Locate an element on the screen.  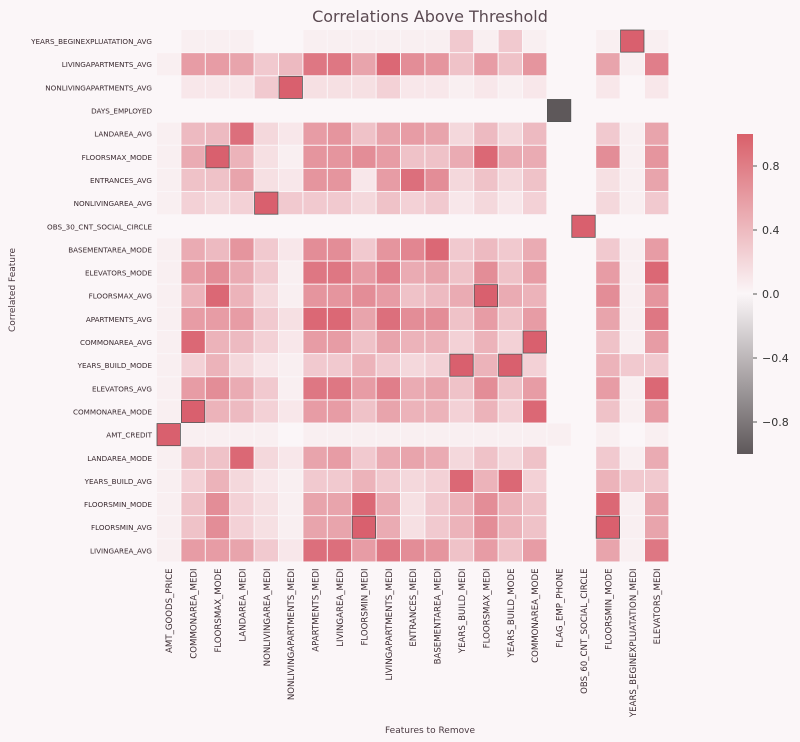
x-tick-label: LANDAREA_MEDI is located at coordinates (243, 604).